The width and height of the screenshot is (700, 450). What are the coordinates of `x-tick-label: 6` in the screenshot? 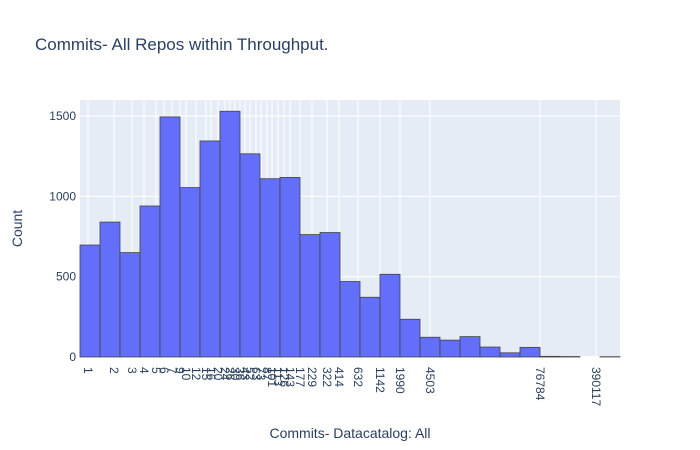 It's located at (164, 370).